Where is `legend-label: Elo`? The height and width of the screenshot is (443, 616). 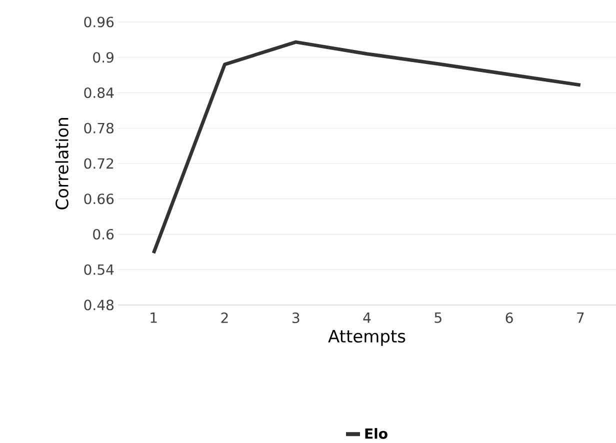 legend-label: Elo is located at coordinates (376, 433).